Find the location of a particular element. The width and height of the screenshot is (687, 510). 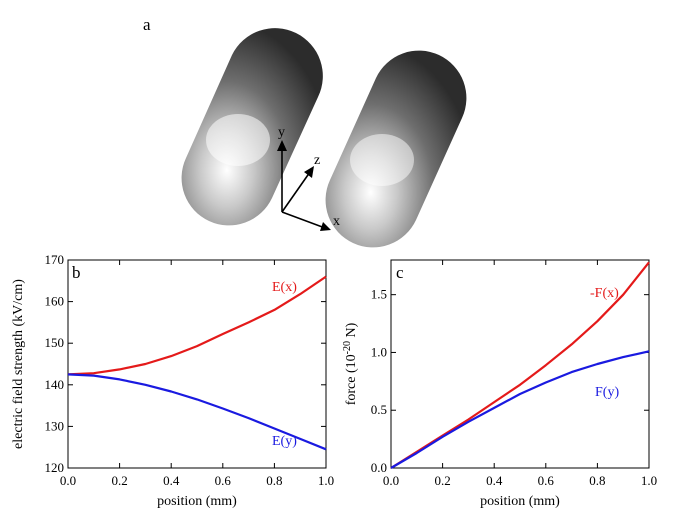

y-tick-label: 160 is located at coordinates (55, 301).